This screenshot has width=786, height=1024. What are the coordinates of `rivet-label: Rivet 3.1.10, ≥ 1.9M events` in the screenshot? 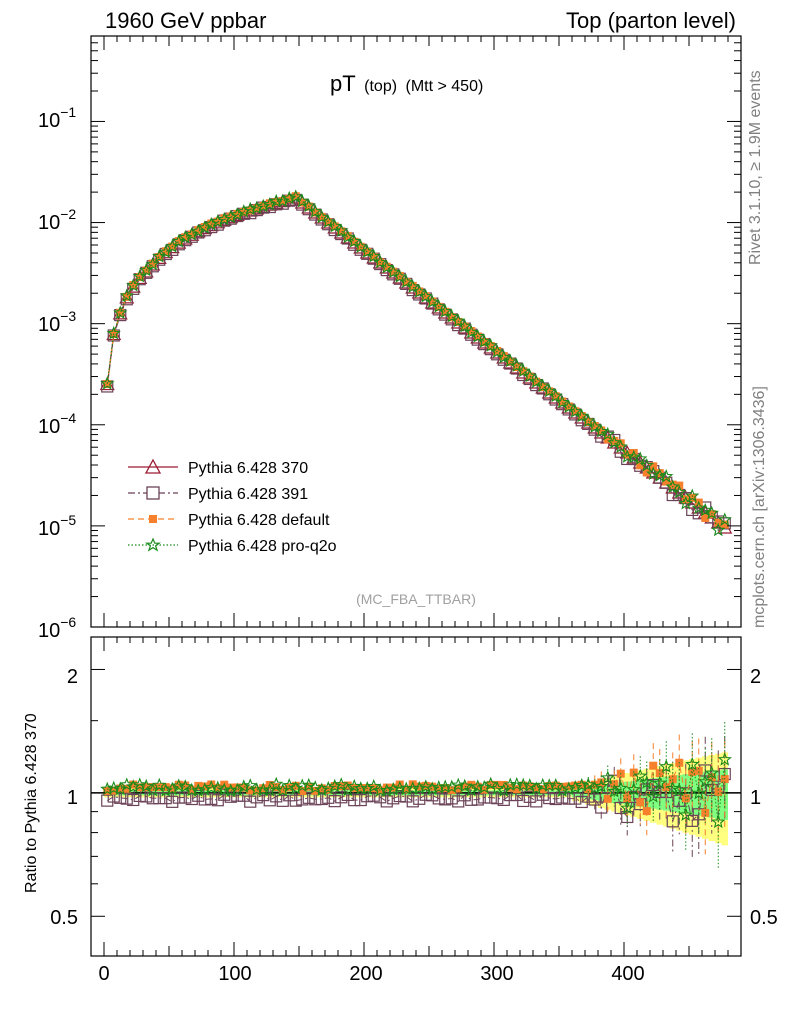 It's located at (755, 167).